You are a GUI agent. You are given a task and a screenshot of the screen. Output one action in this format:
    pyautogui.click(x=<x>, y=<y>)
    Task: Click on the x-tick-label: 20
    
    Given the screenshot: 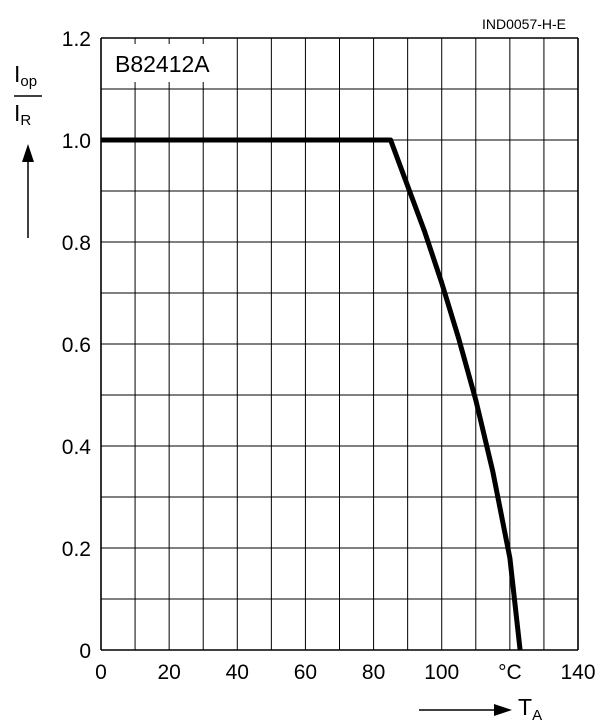 What is the action you would take?
    pyautogui.click(x=168, y=672)
    